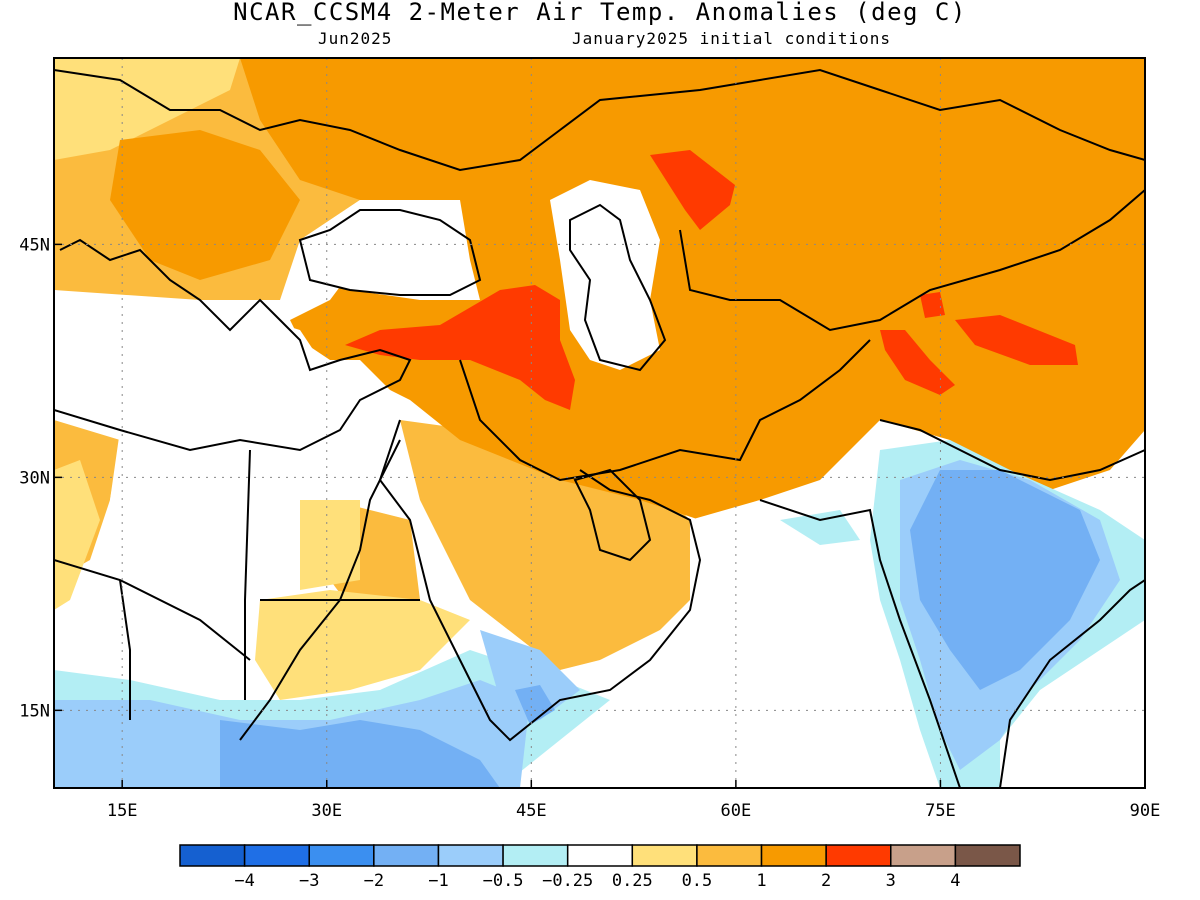  What do you see at coordinates (736, 811) in the screenshot?
I see `lon-tick-label: 60E` at bounding box center [736, 811].